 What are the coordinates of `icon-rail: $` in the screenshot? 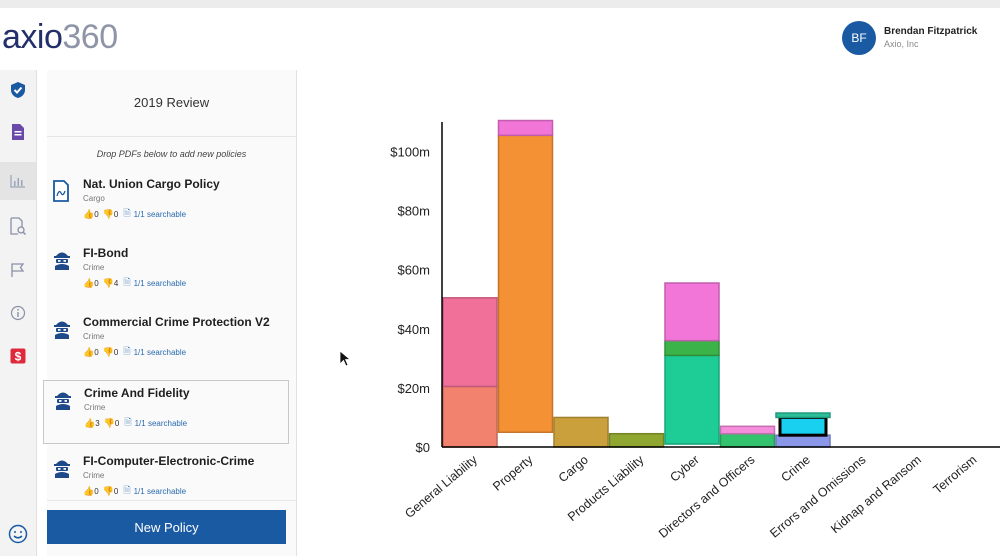 It's located at (18, 313).